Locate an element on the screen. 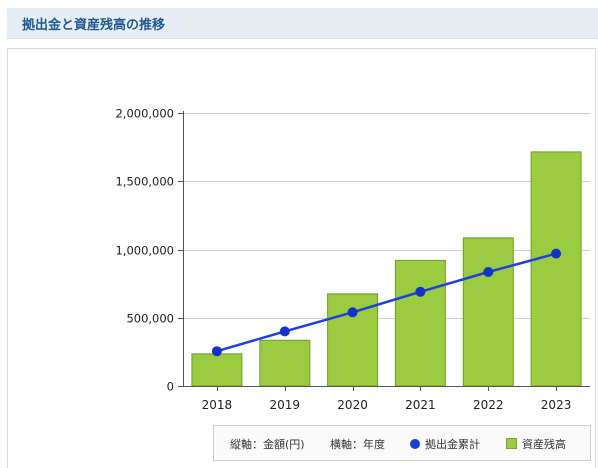 The image size is (598, 468). x-tick-label: 2023 is located at coordinates (556, 405).